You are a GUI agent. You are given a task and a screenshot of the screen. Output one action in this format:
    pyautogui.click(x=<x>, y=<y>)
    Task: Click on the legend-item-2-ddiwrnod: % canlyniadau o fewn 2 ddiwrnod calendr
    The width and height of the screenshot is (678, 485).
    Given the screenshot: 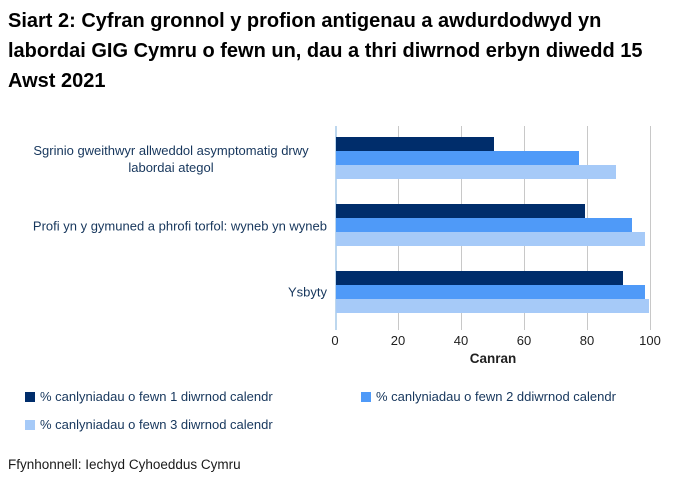 What is the action you would take?
    pyautogui.click(x=488, y=396)
    